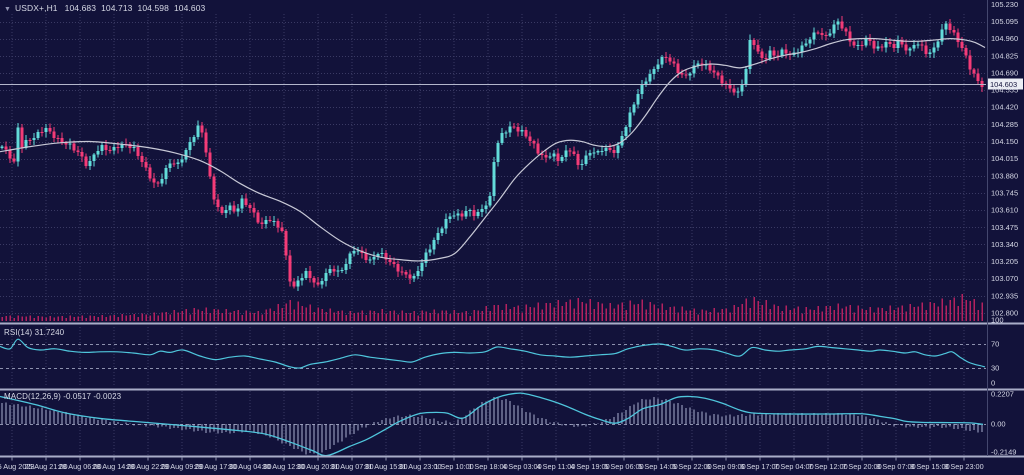  Describe the element at coordinates (1004, 141) in the screenshot. I see `price-axis-tick: 104.150` at that location.